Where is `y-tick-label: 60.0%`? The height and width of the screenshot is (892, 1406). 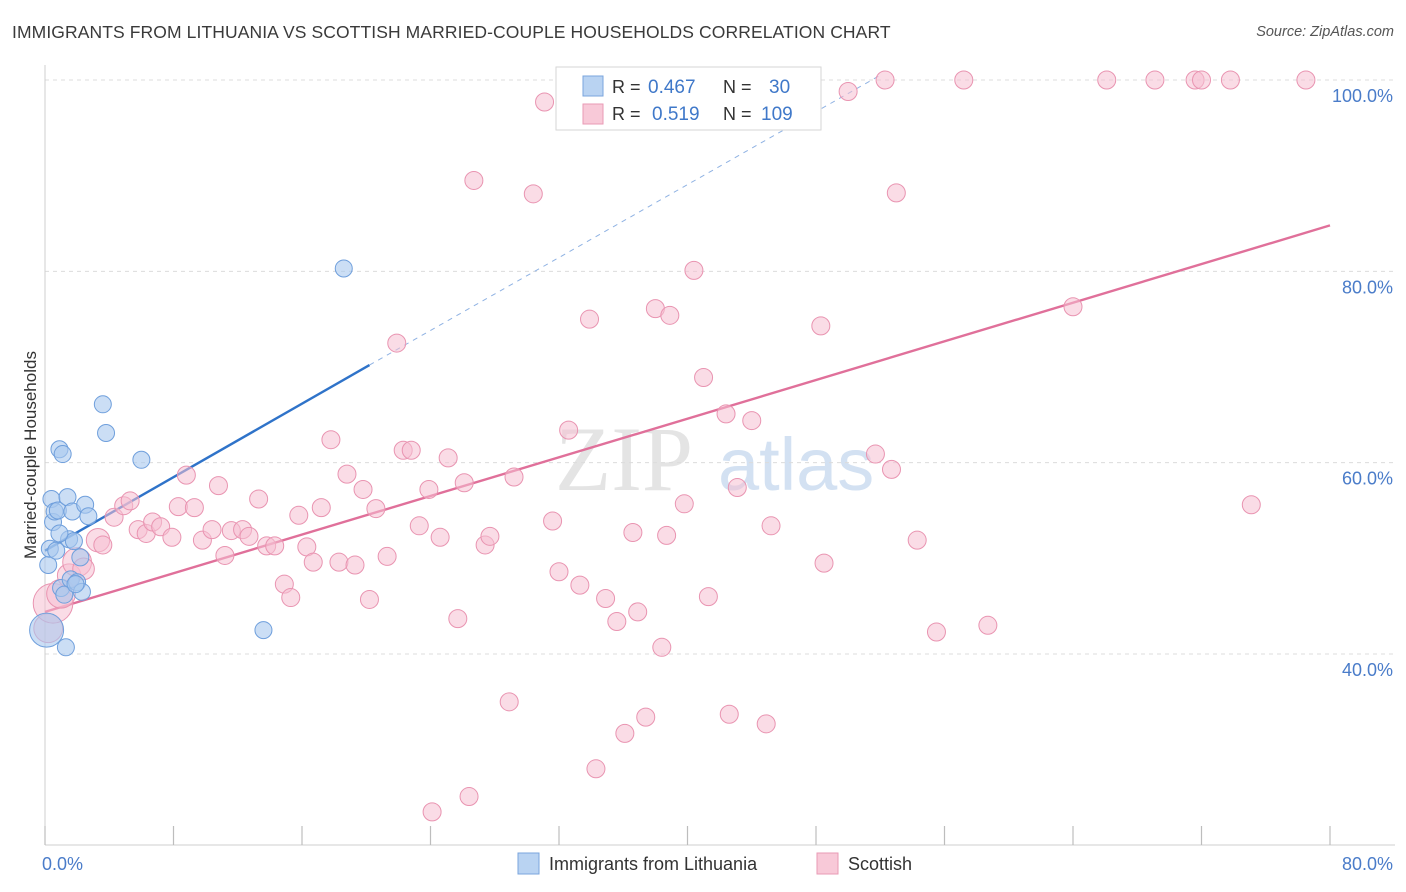 y-tick-label: 60.0% is located at coordinates (1367, 479).